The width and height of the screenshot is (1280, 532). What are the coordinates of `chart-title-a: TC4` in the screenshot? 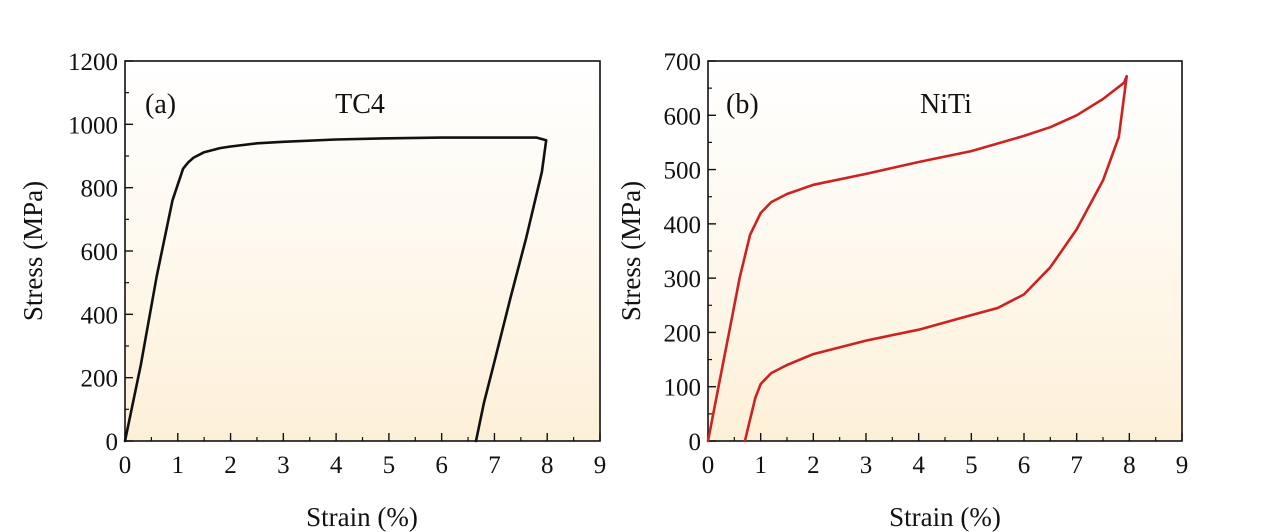 It's located at (360, 104).